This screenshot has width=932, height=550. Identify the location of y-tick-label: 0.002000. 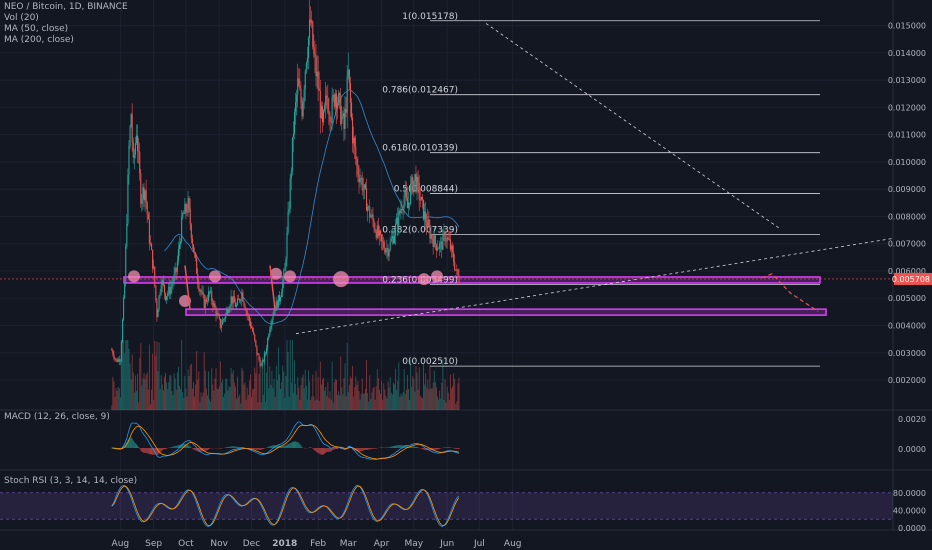
(907, 380).